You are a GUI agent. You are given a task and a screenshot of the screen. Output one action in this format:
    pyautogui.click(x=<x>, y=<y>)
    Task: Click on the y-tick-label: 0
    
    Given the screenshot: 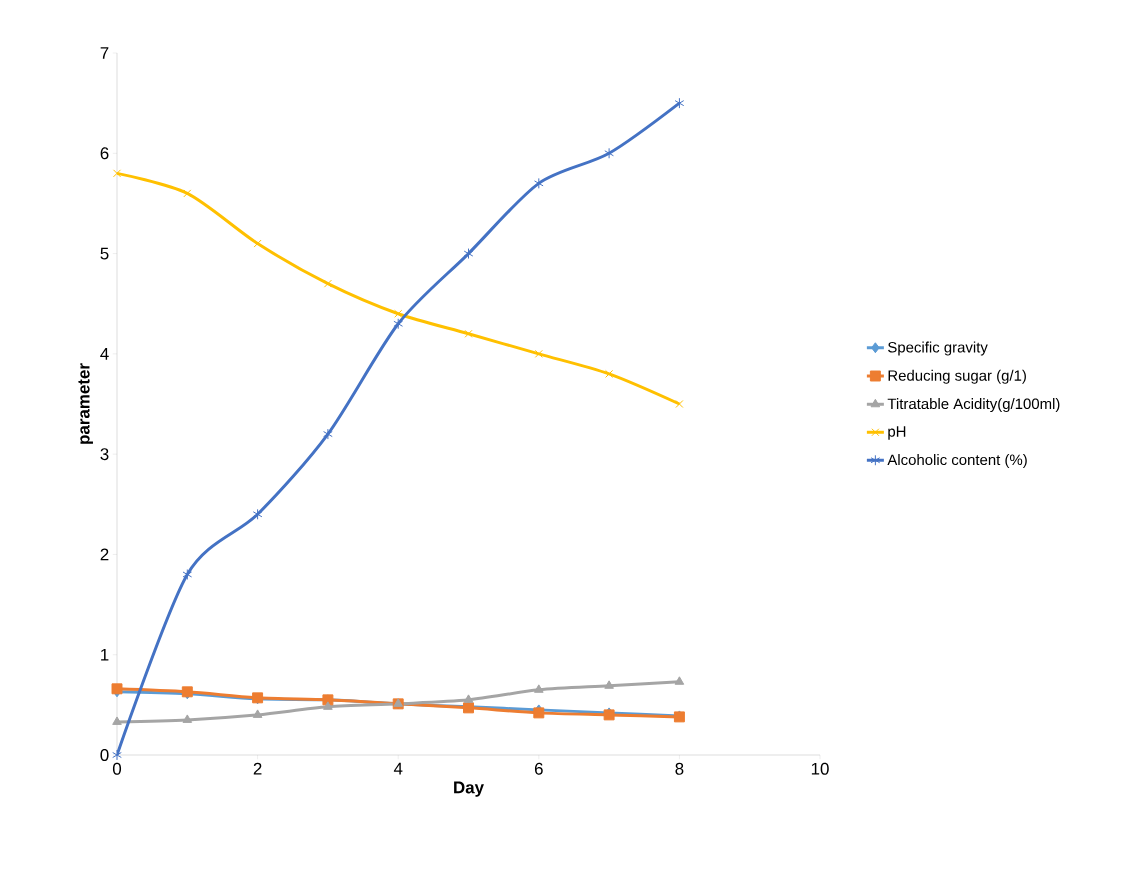 What is the action you would take?
    pyautogui.click(x=104, y=755)
    